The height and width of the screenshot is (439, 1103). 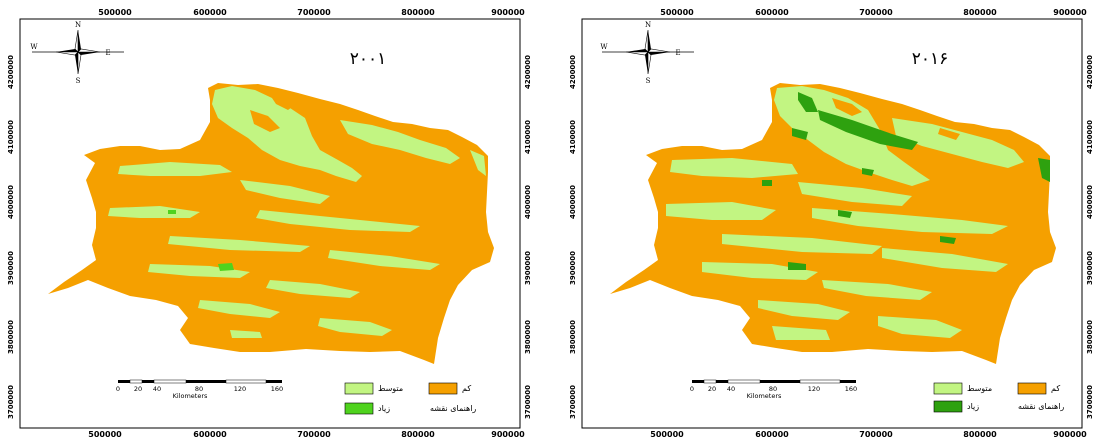 I want to click on compass-label: E, so click(x=677, y=53).